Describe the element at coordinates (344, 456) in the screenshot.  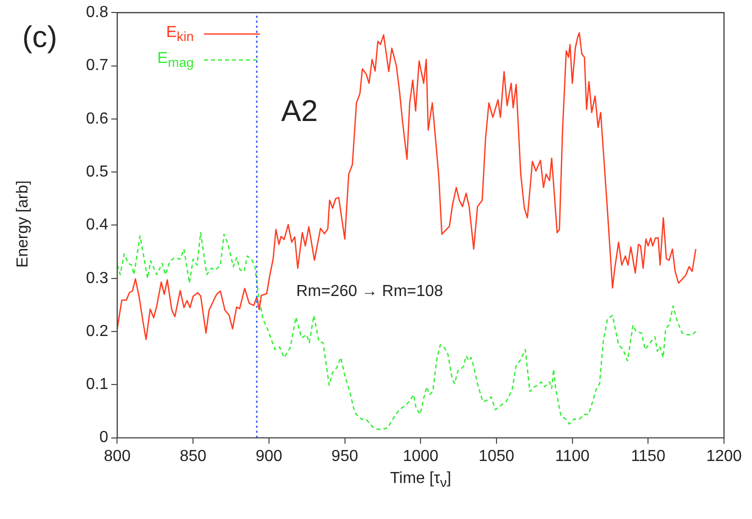
I see `x-tick-label: 950` at that location.